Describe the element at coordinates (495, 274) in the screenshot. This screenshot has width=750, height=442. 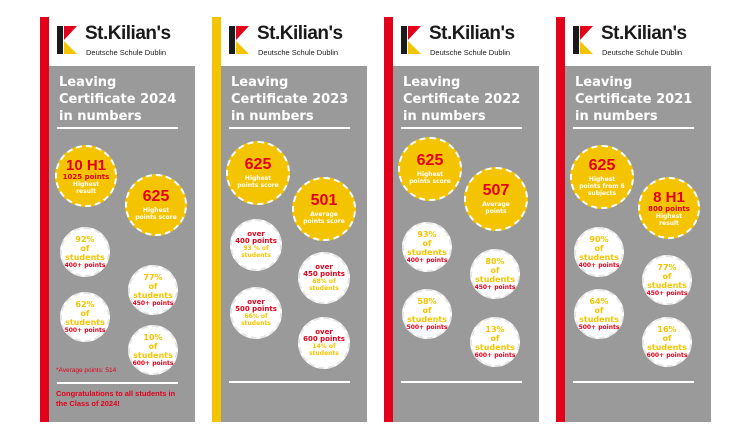
I see `stat-circle-450: 80% of students 450+ points` at that location.